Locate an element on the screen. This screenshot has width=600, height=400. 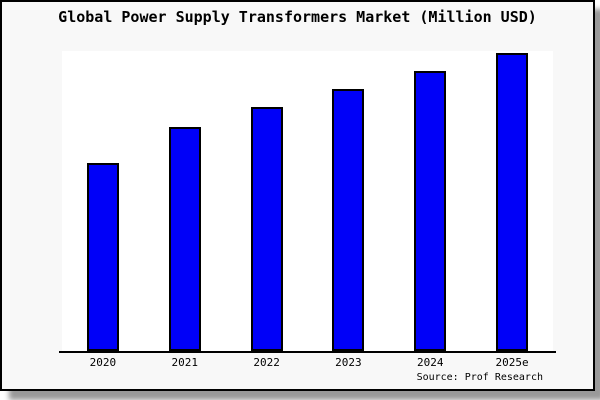
bar-2020 is located at coordinates (102, 257).